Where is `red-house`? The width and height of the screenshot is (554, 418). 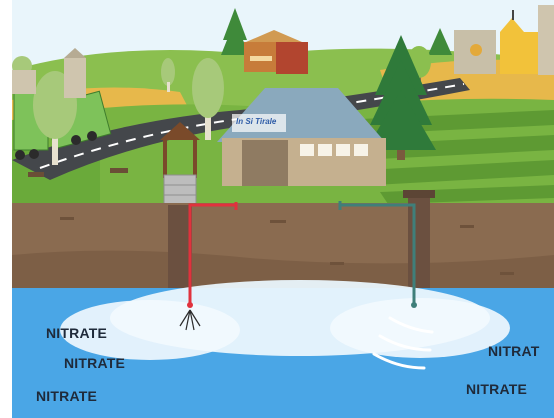
red-house is located at coordinates (276, 52).